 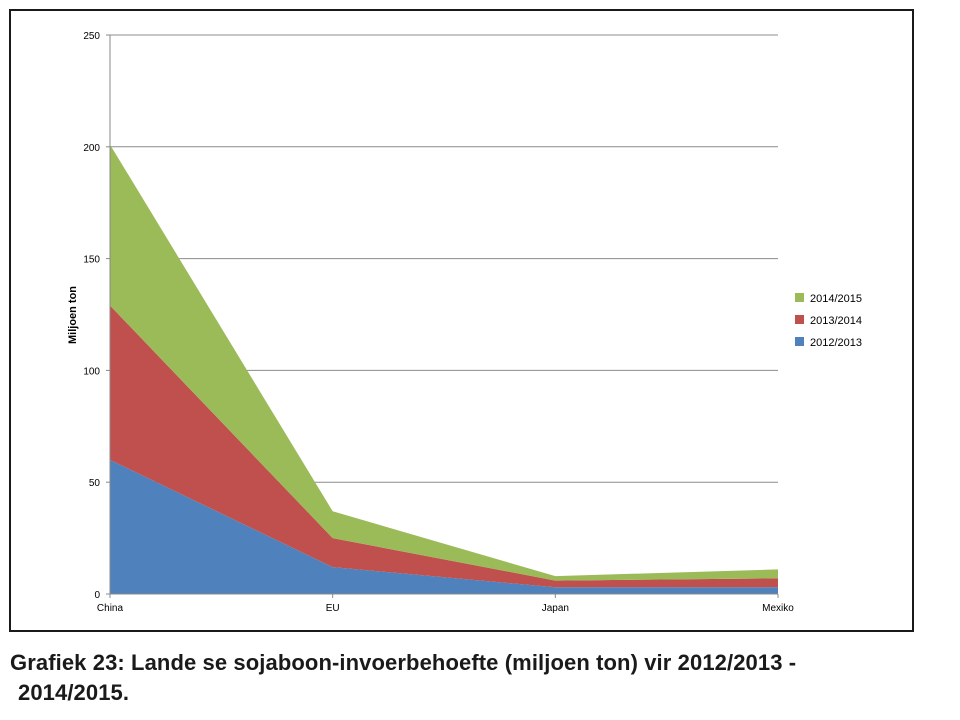 I want to click on legend-label-2012-2013: 2012/2013, so click(x=836, y=343).